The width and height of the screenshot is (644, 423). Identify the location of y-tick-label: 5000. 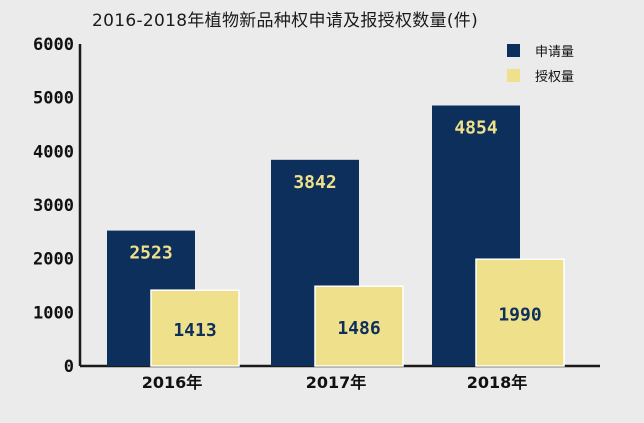
(53, 99).